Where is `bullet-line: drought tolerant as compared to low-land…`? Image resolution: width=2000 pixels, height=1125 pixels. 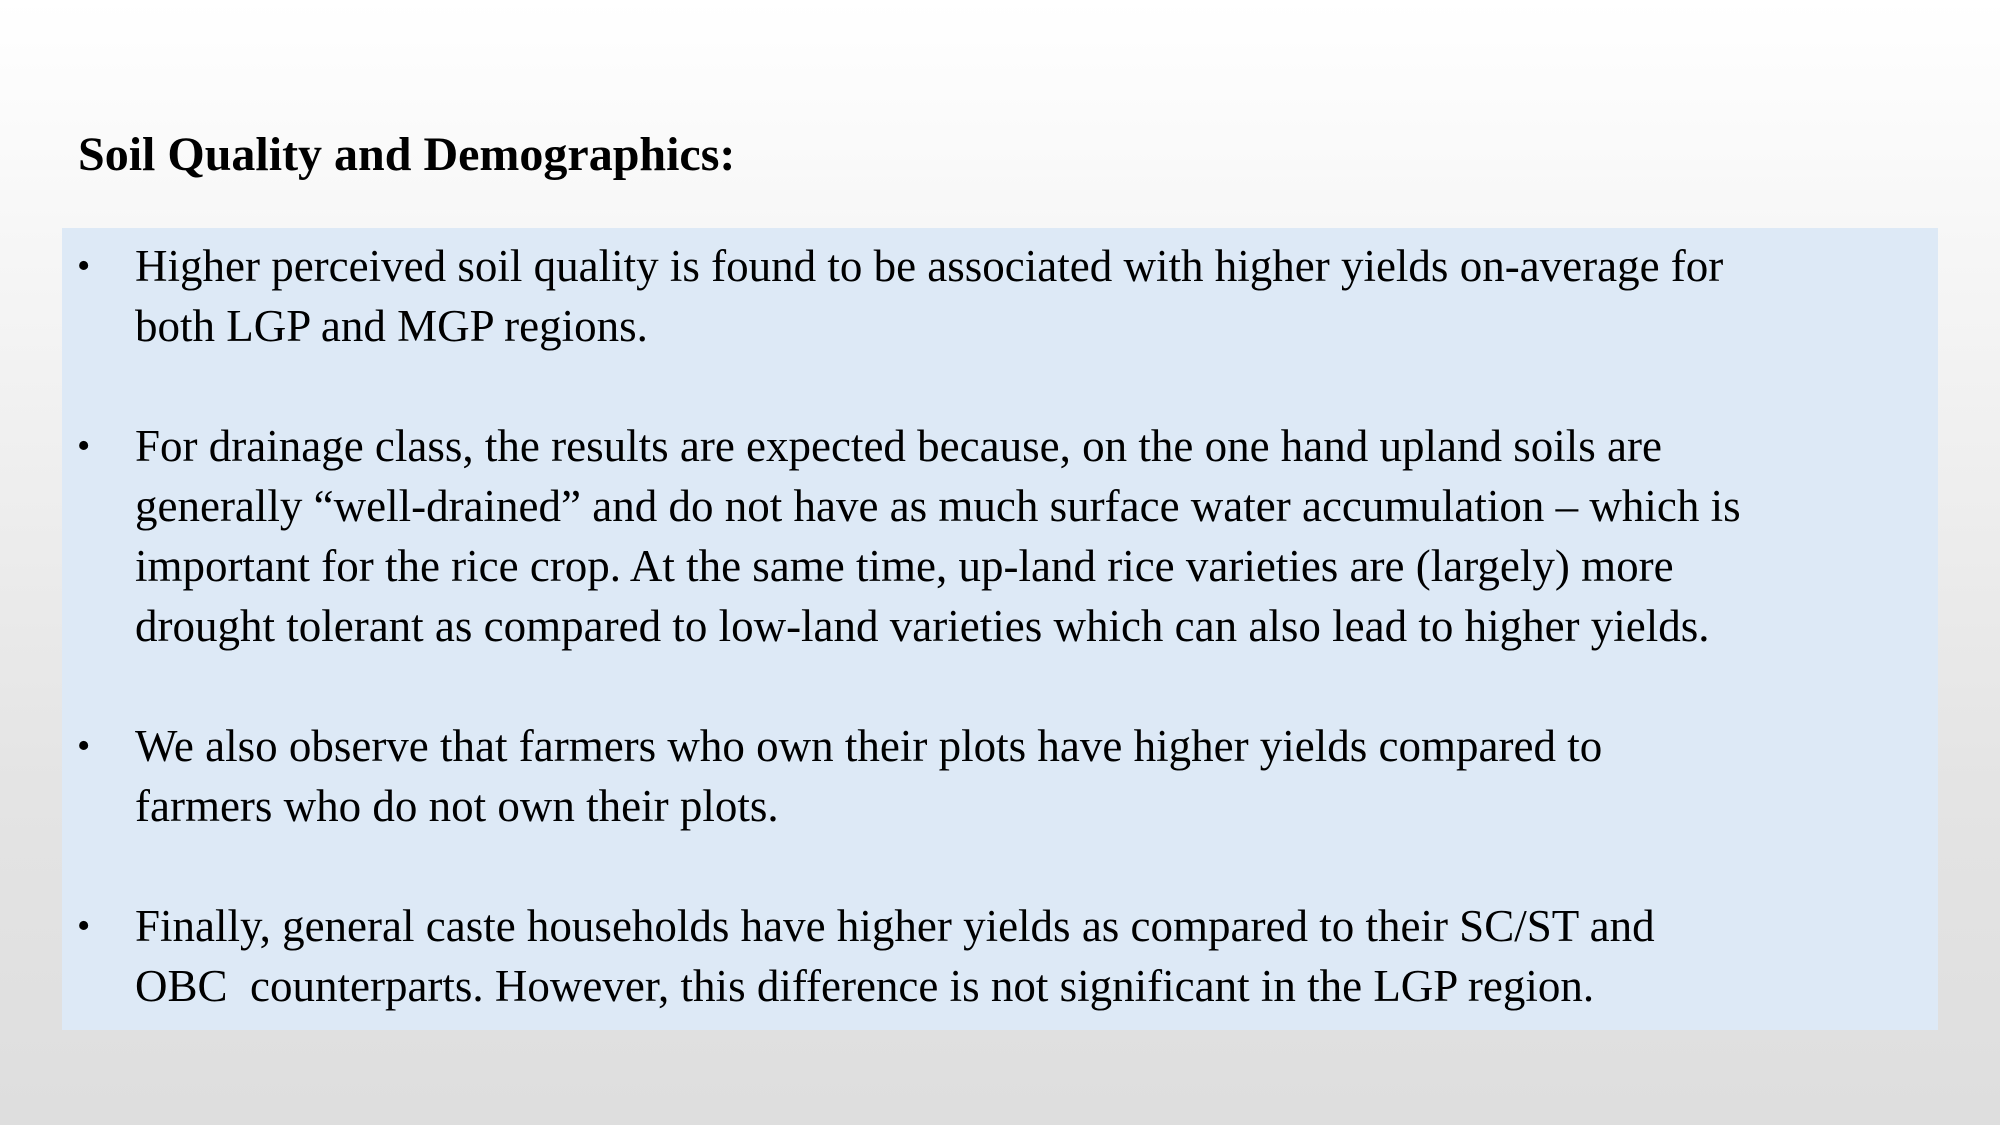 bullet-line: drought tolerant as compared to low-land… is located at coordinates (922, 626).